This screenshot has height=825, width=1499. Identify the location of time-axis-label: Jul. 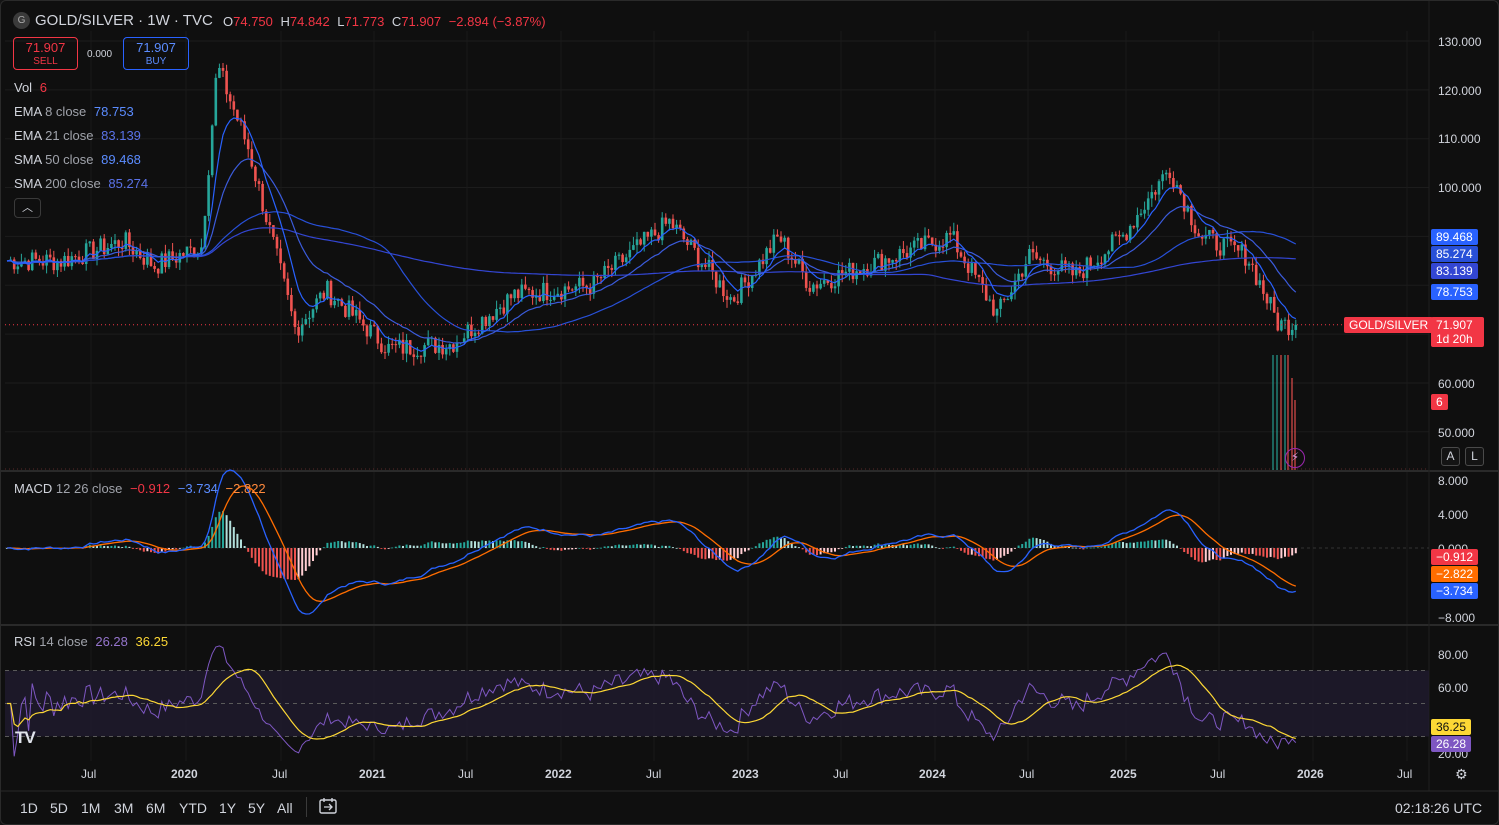
(841, 774).